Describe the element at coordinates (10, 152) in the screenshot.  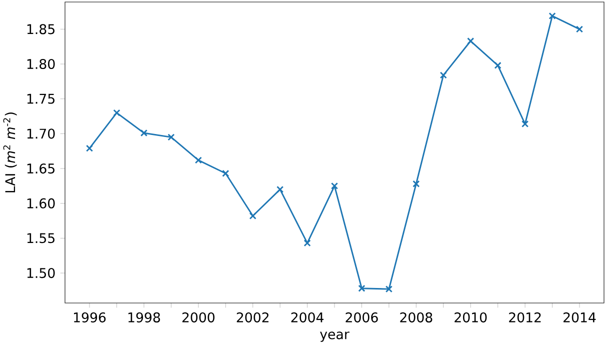
I see `y-axis-title: LAI (m$^{2}$ m$^{-2}$)` at that location.